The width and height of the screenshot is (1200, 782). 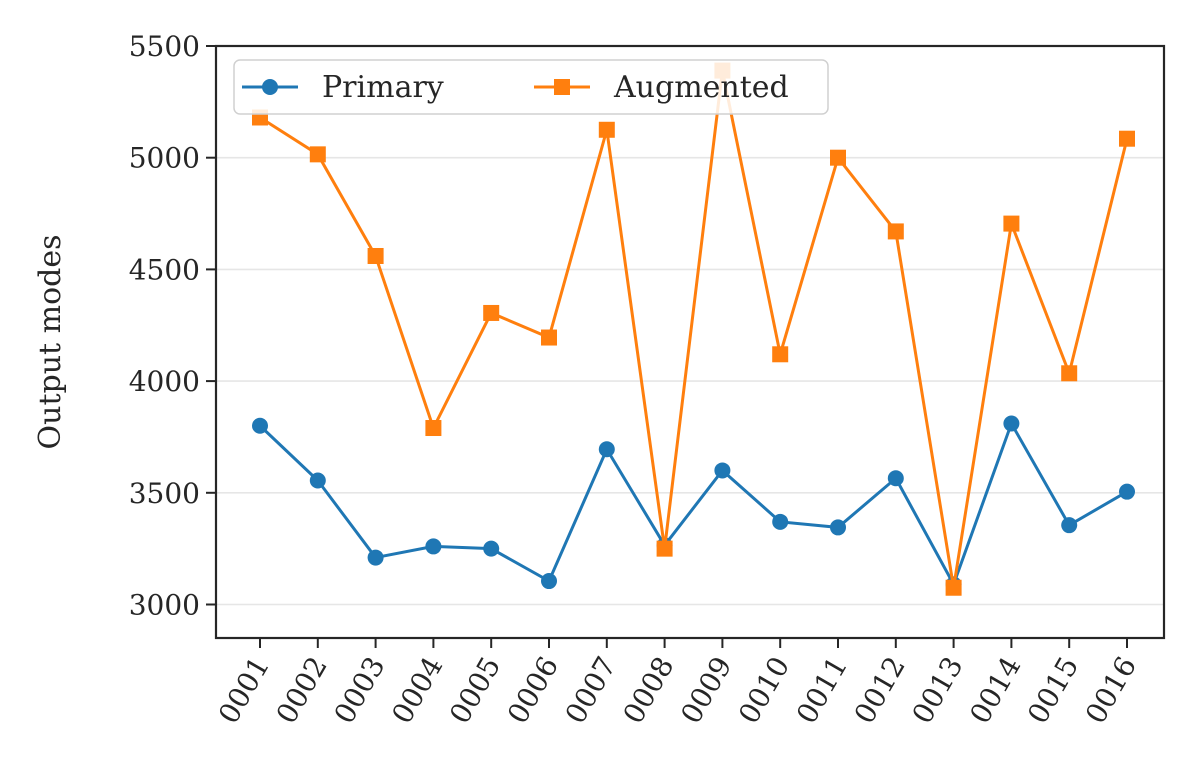 What do you see at coordinates (164, 604) in the screenshot?
I see `y-tick-label: 3000` at bounding box center [164, 604].